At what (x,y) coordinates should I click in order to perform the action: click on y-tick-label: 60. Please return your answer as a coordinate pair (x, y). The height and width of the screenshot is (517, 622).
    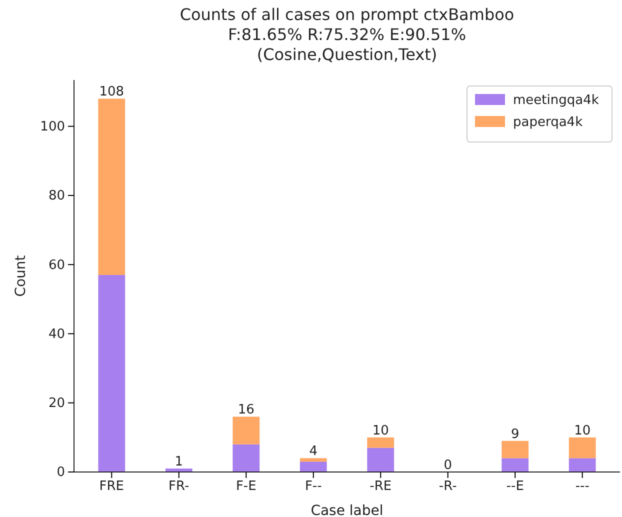
    Looking at the image, I should click on (56, 265).